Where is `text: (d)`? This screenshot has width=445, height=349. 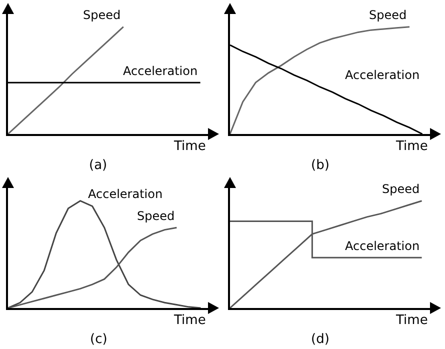 text: (d) is located at coordinates (320, 339).